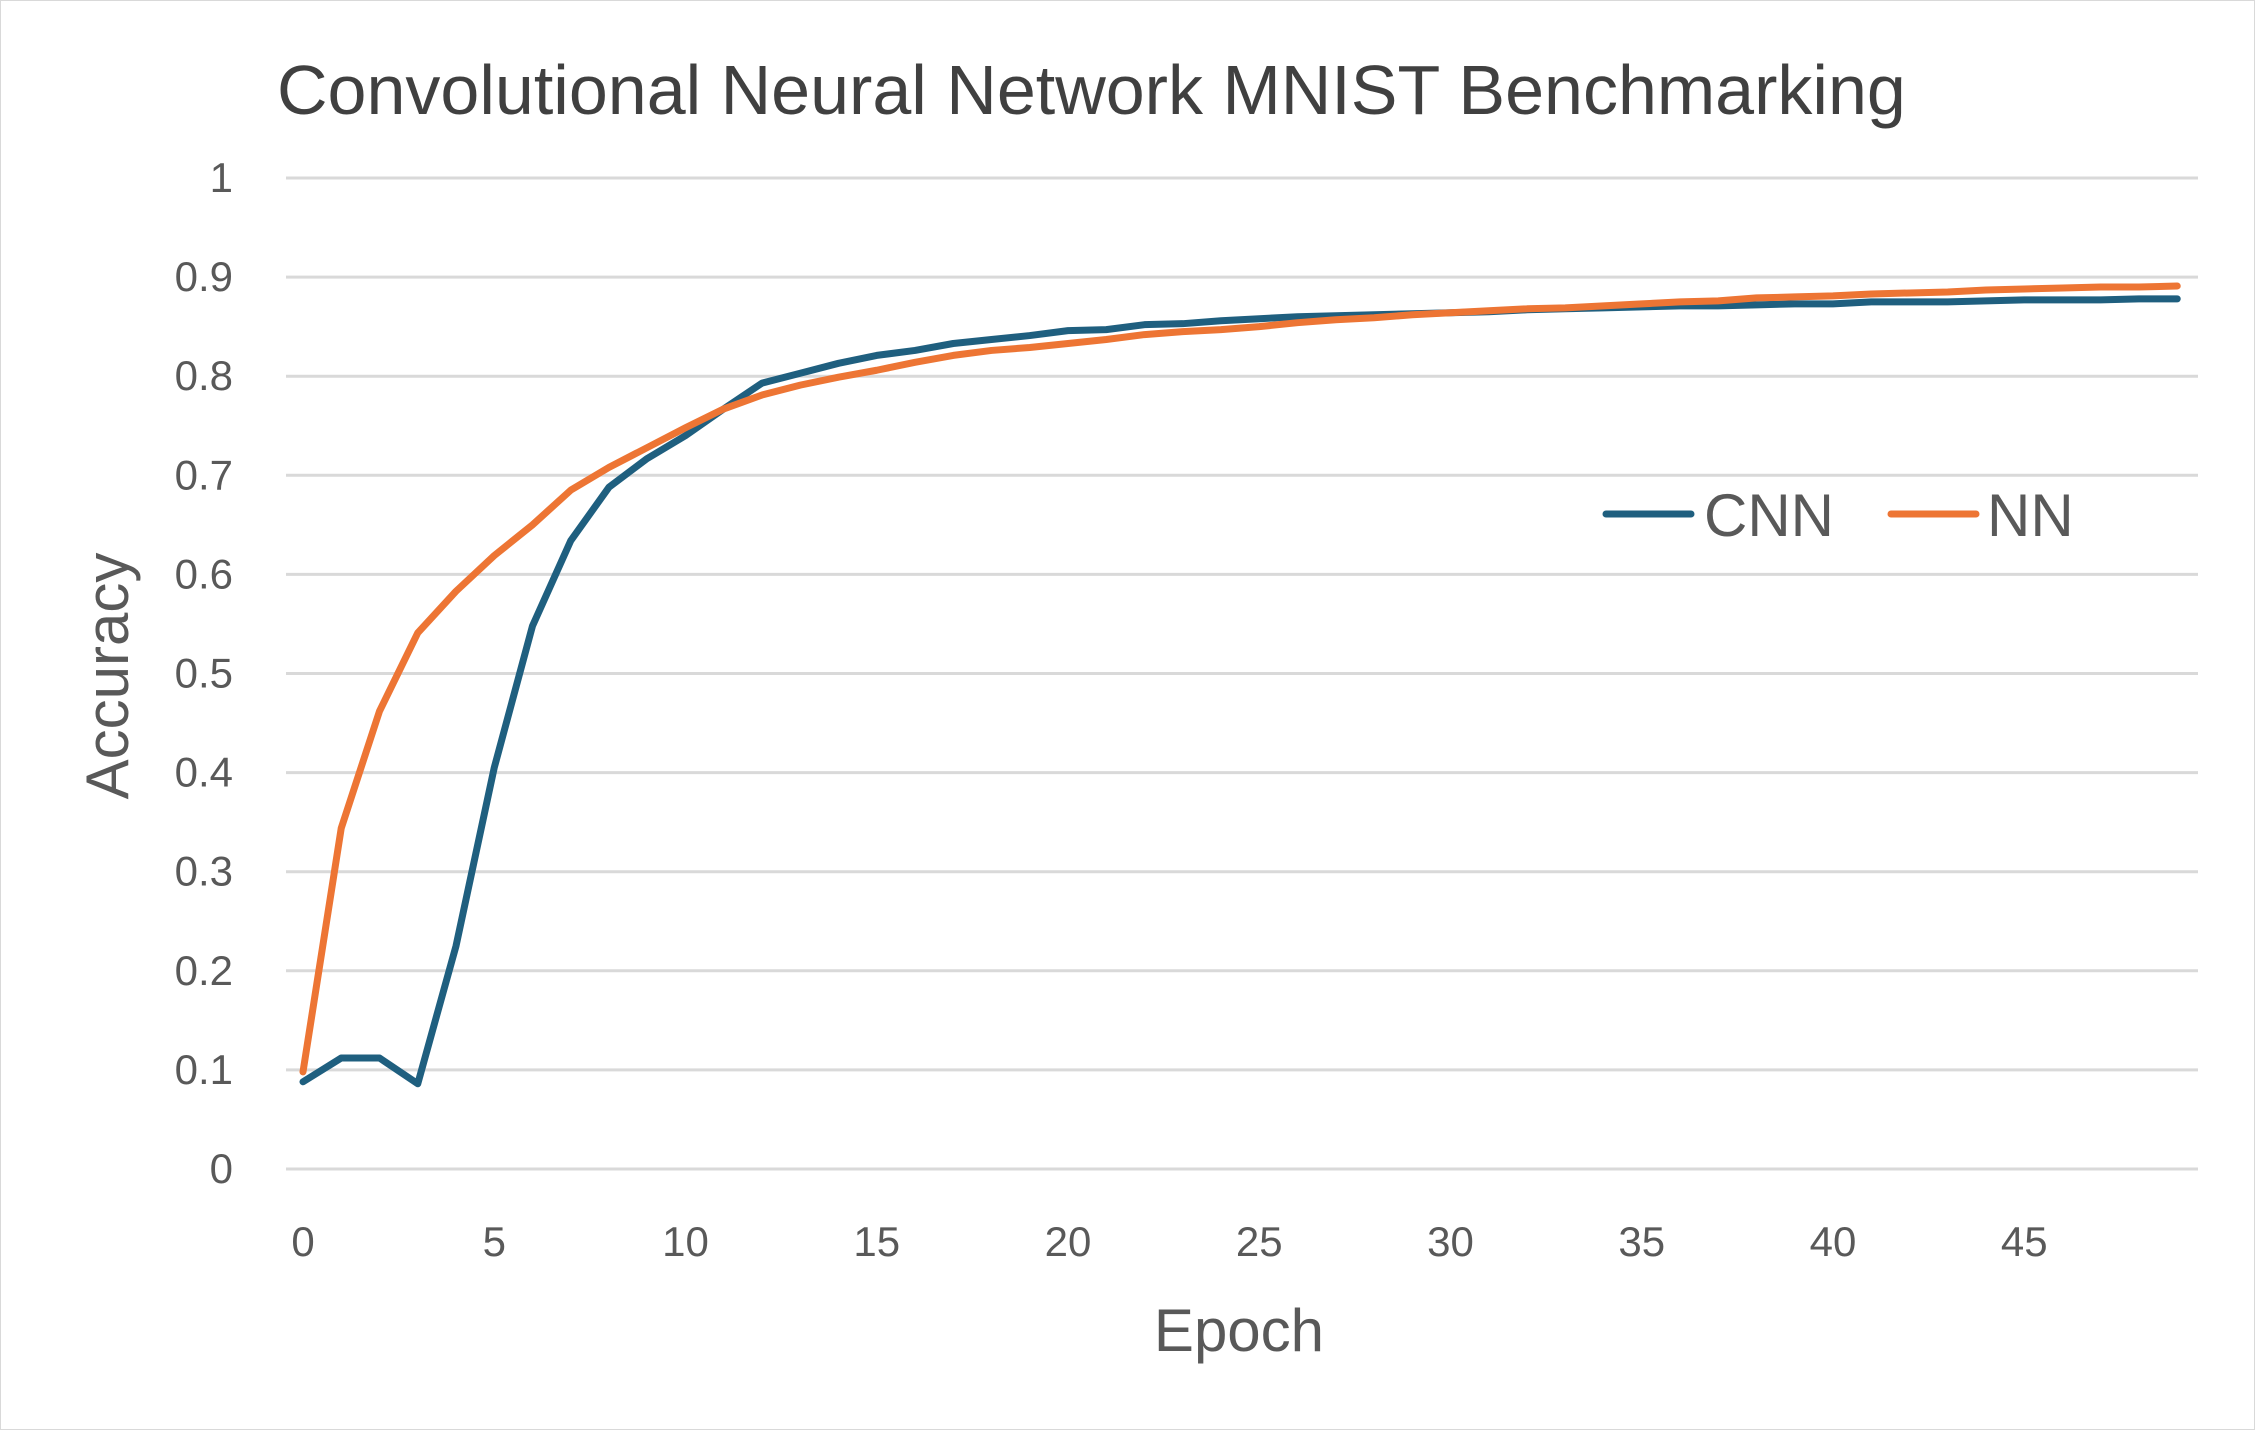 This screenshot has height=1431, width=2255. What do you see at coordinates (302, 1241) in the screenshot?
I see `x-tick-label: 0` at bounding box center [302, 1241].